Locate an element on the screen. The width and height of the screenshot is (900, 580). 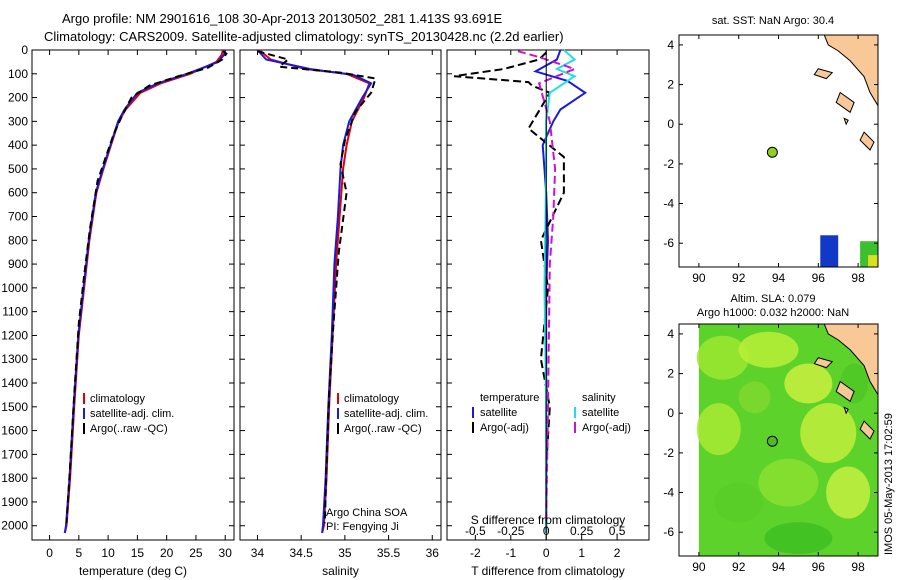
depth-tick-label: 1100 is located at coordinates (15, 312).